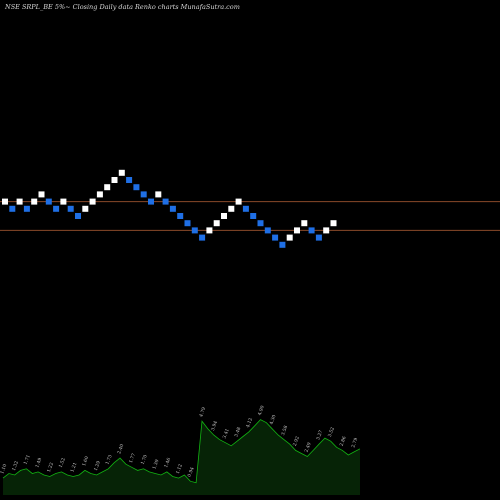  What do you see at coordinates (155, 465) in the screenshot?
I see `volume-value-label: 1.39` at bounding box center [155, 465].